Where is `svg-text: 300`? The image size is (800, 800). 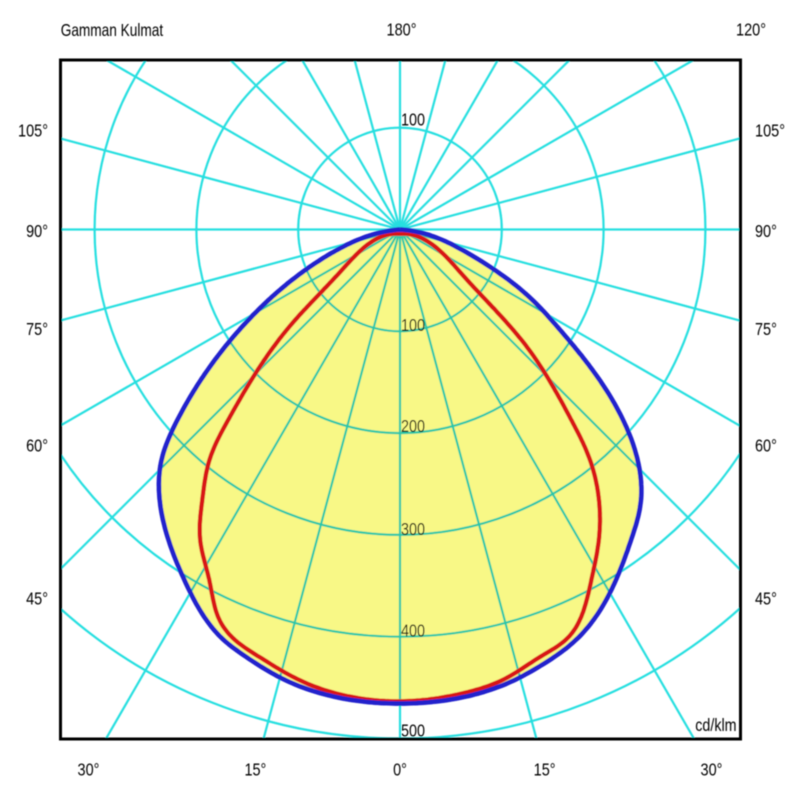 svg-text: 300 is located at coordinates (413, 529).